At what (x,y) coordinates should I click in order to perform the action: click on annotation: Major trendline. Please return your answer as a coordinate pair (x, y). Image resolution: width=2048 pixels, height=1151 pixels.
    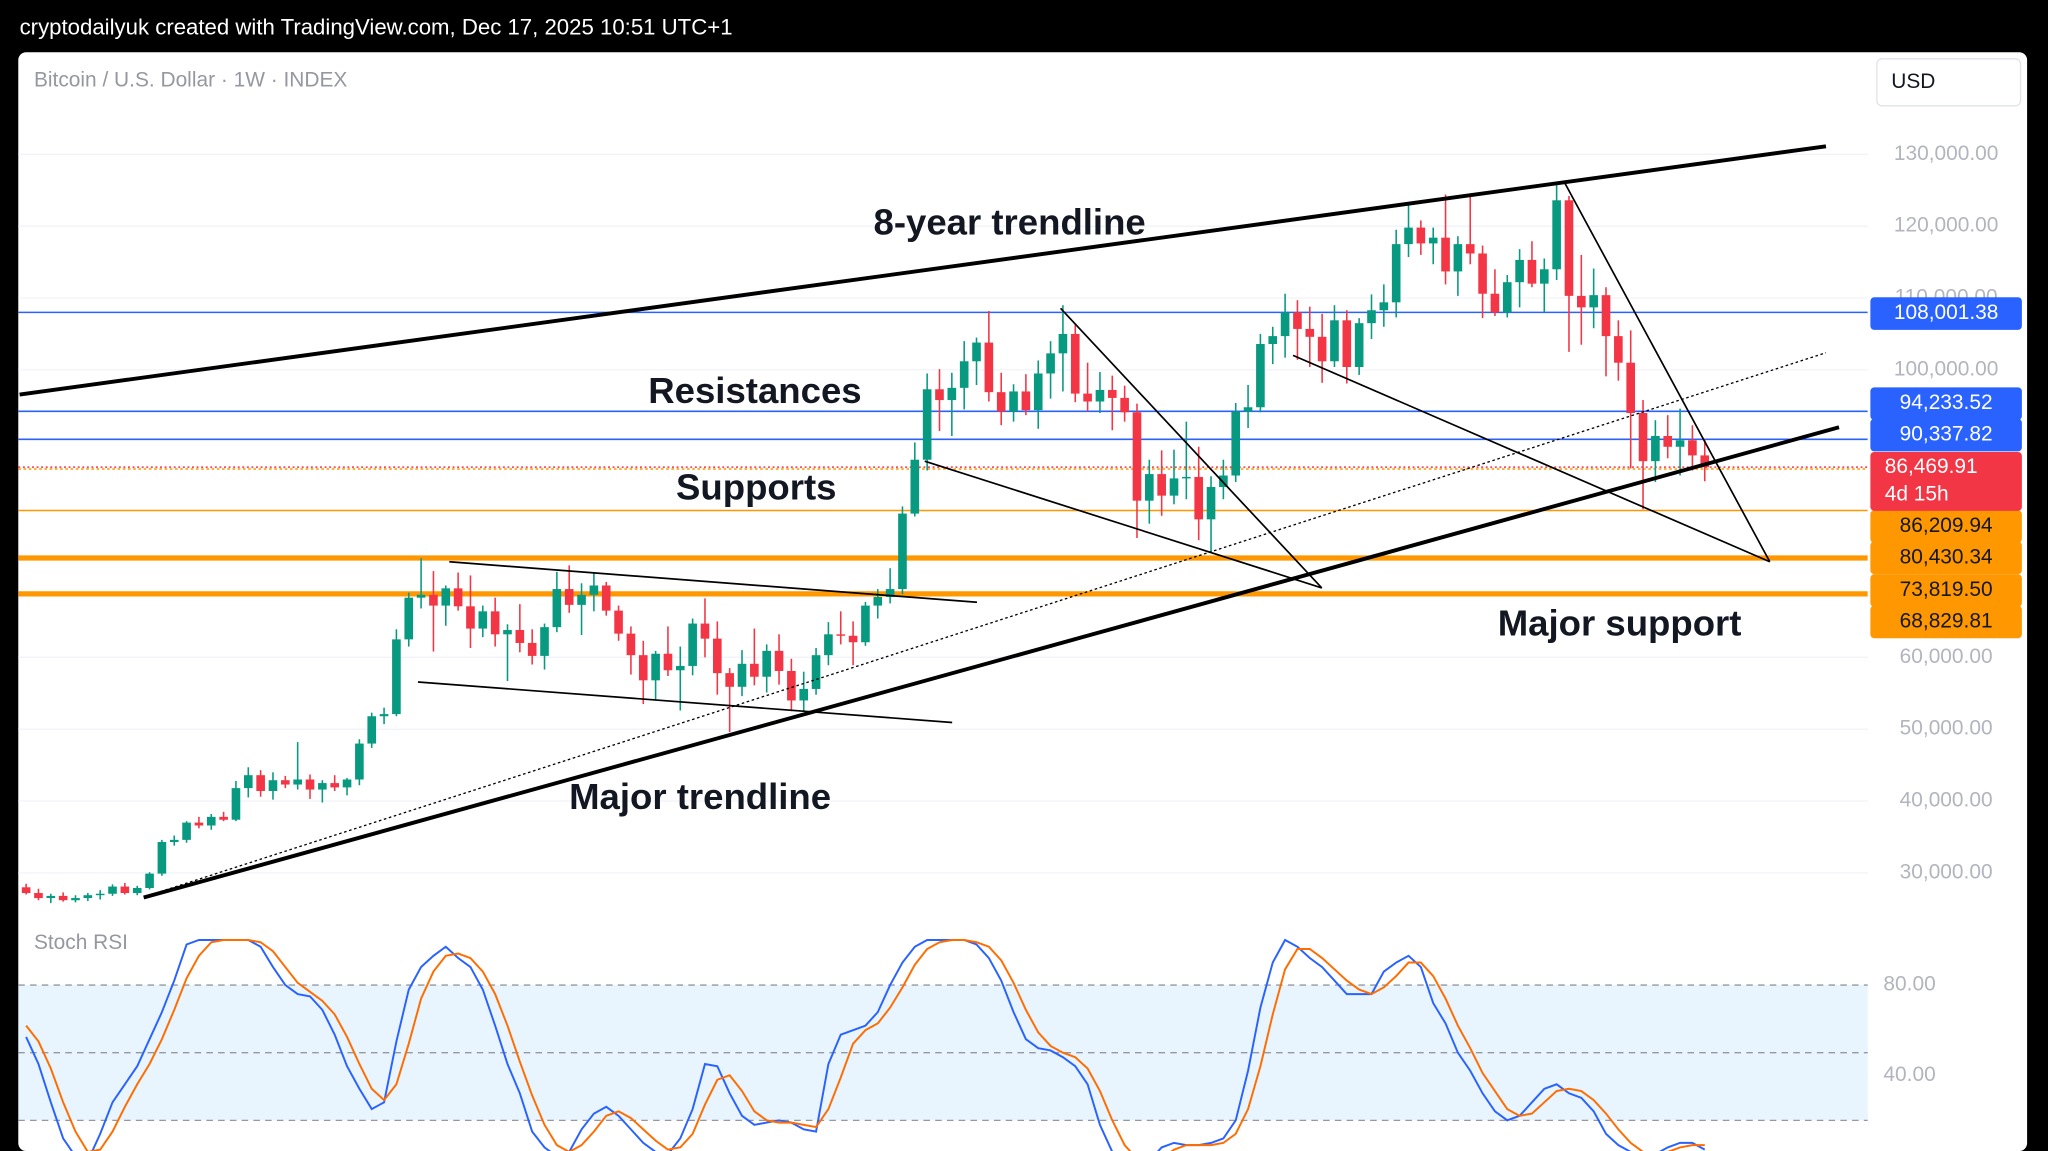
    Looking at the image, I should click on (700, 796).